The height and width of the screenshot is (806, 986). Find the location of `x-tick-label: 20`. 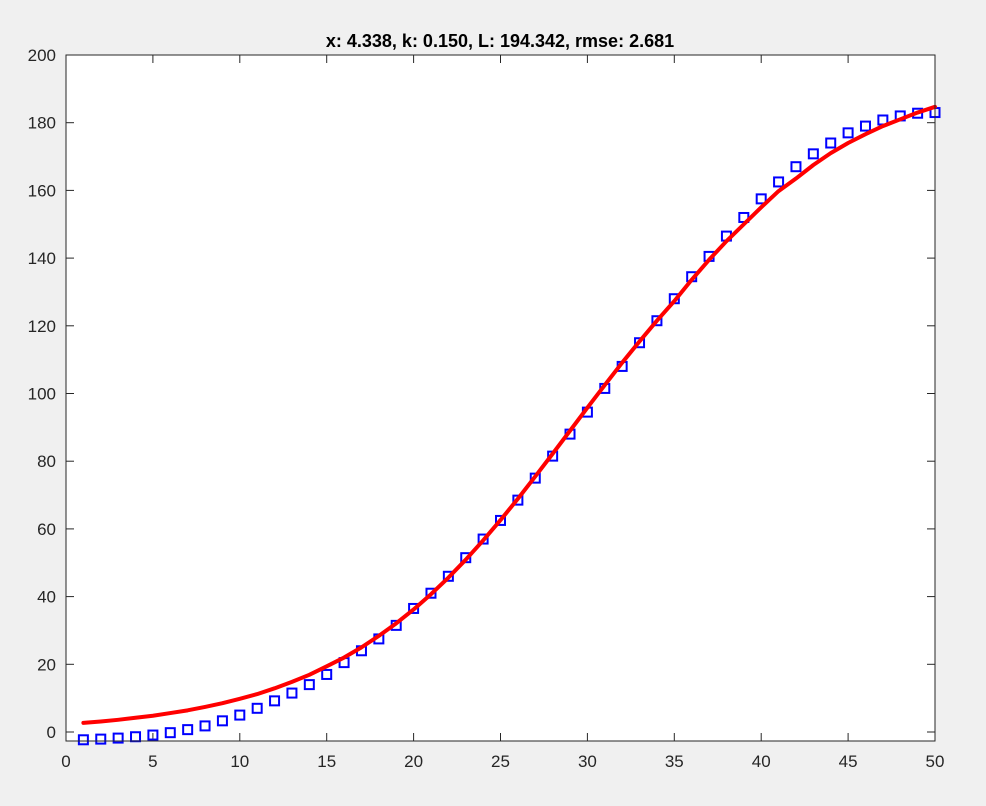

x-tick-label: 20 is located at coordinates (413, 761).